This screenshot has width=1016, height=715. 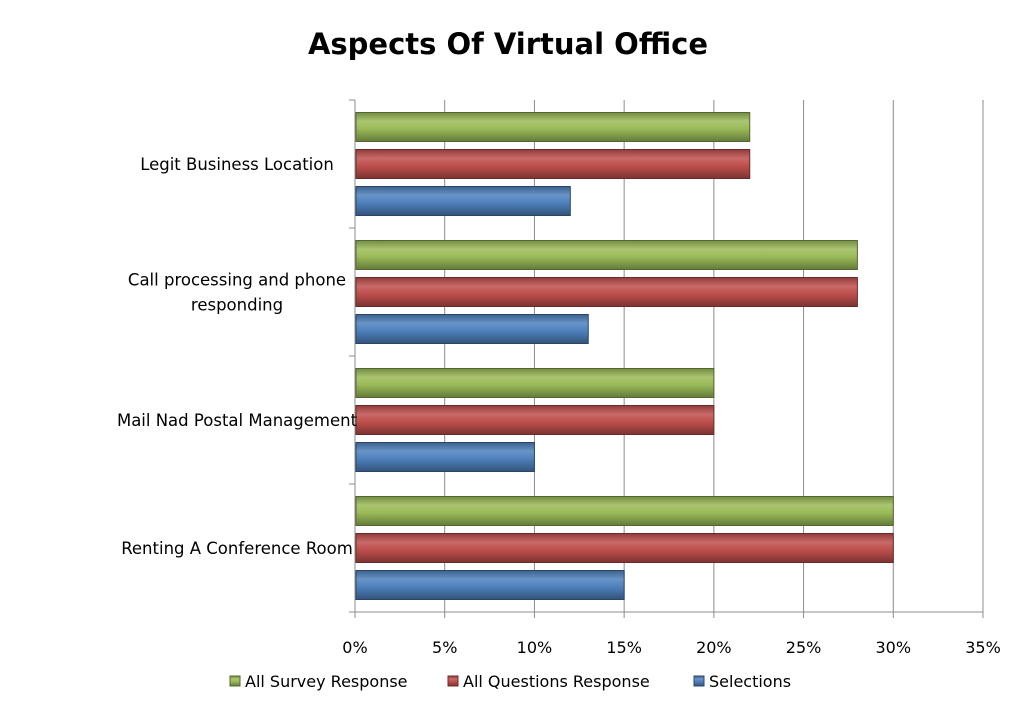 What do you see at coordinates (508, 44) in the screenshot?
I see `chart-title: Aspects Of Virtual Office` at bounding box center [508, 44].